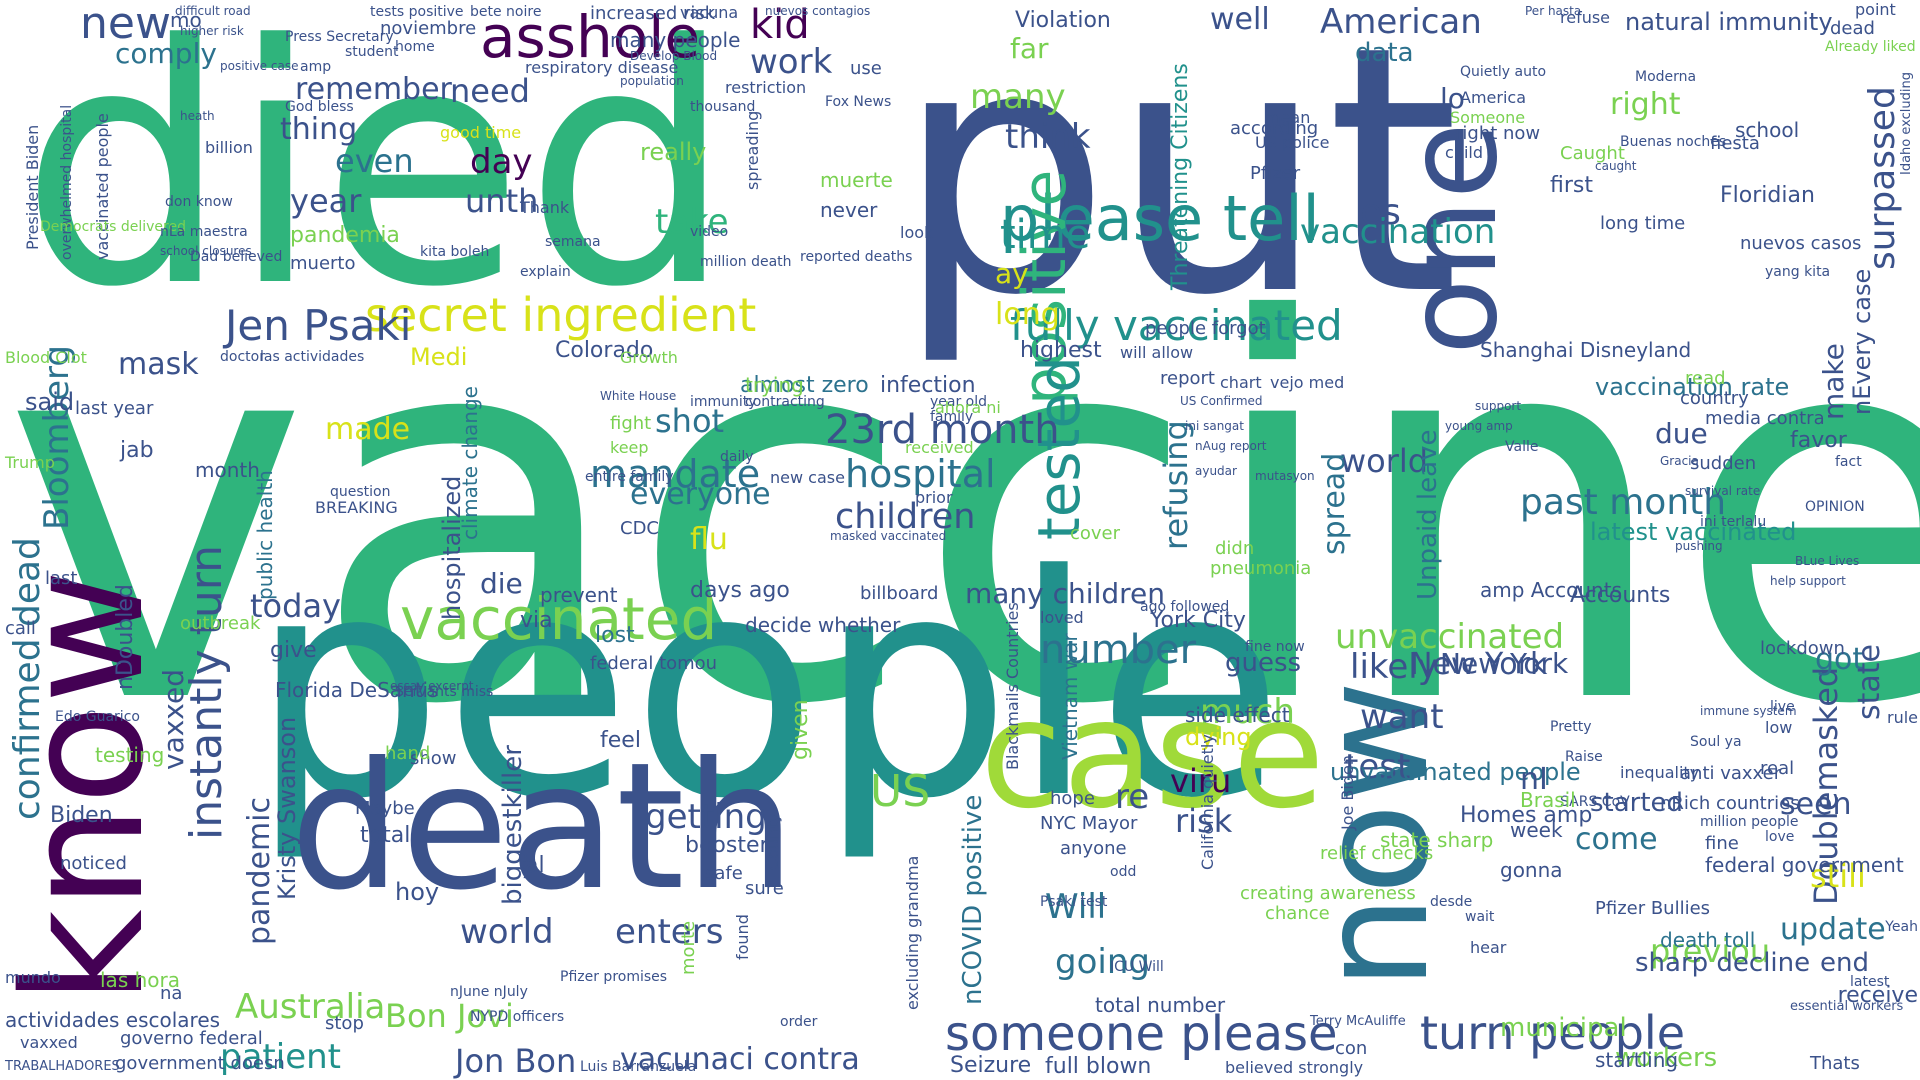 This screenshot has width=1920, height=1080. What do you see at coordinates (952, 417) in the screenshot?
I see `word-family: family` at bounding box center [952, 417].